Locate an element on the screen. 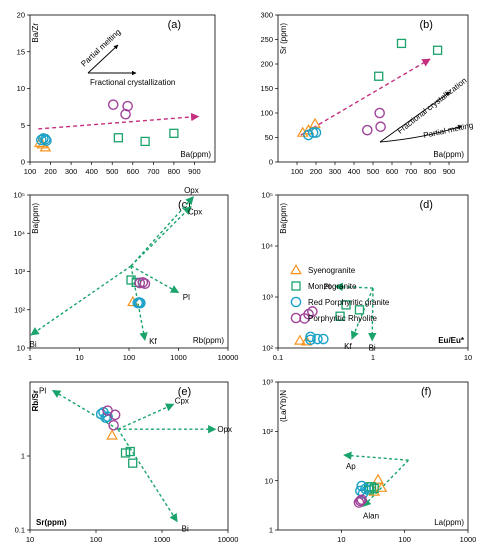 The image size is (489, 550). x-tick-label: 1000 is located at coordinates (468, 539).